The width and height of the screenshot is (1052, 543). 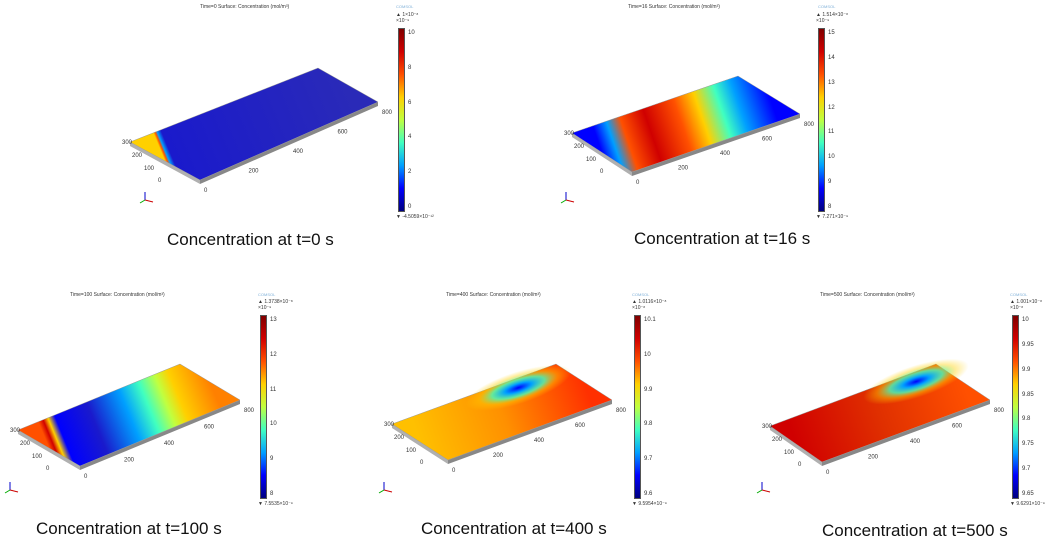 What do you see at coordinates (410, 207) in the screenshot?
I see `colorbar-tick-label: 0` at bounding box center [410, 207].